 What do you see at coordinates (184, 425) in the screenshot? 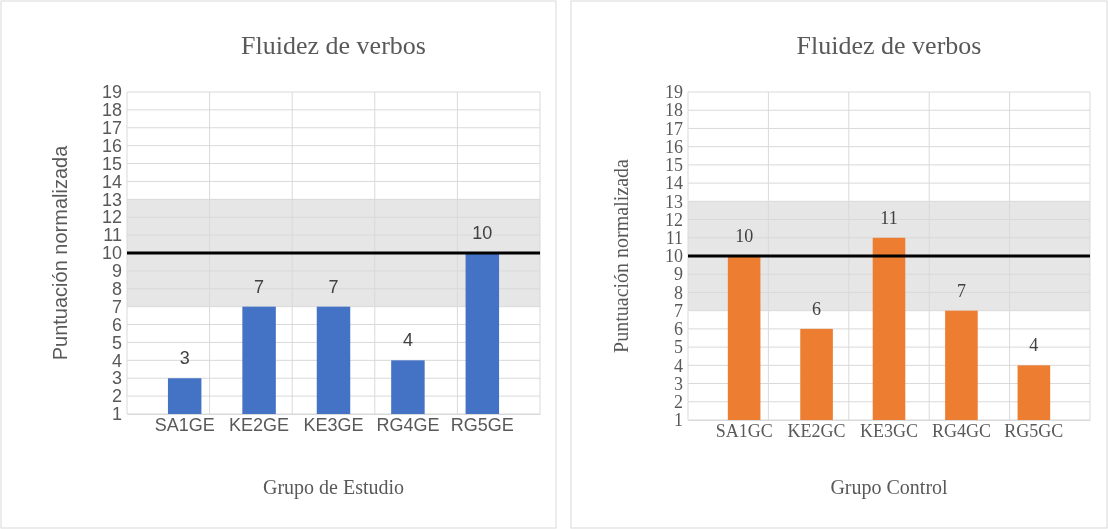
I see `x-tick-label: SA1GE` at bounding box center [184, 425].